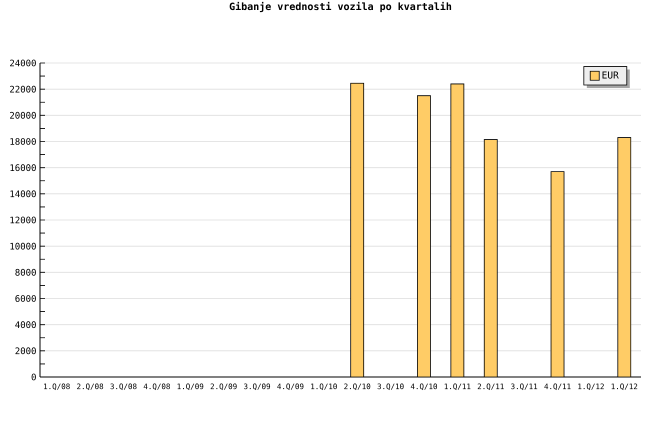 The height and width of the screenshot is (440, 660). Describe the element at coordinates (610, 75) in the screenshot. I see `legend-label: EUR` at that location.